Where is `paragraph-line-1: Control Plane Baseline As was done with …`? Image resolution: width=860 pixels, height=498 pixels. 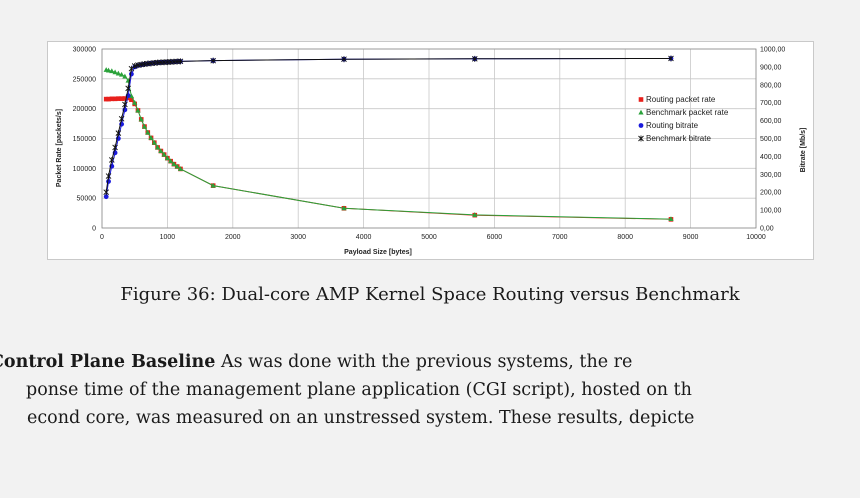 paragraph-line-1: Control Plane Baseline As was done with … is located at coordinates (316, 362).